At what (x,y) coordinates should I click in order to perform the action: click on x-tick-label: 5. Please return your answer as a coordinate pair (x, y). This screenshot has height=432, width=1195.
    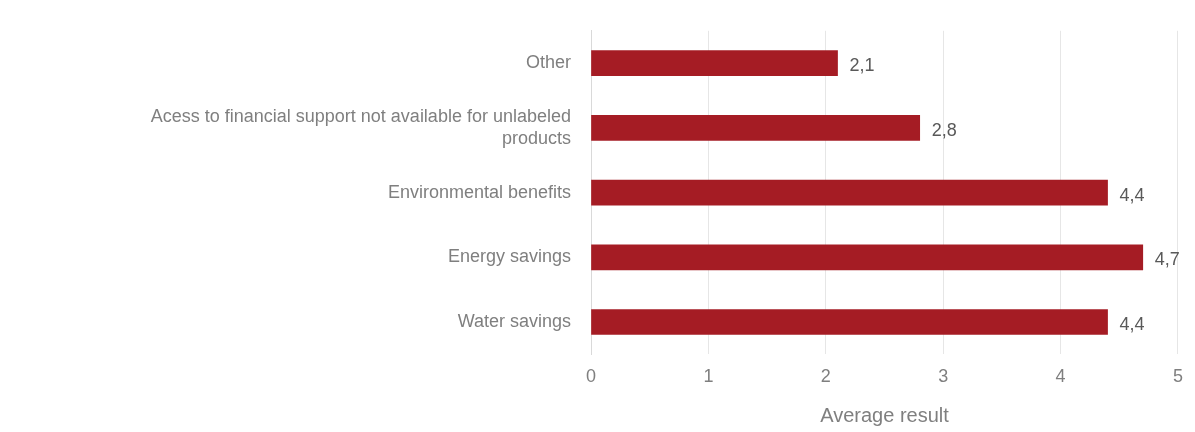
    Looking at the image, I should click on (1177, 376).